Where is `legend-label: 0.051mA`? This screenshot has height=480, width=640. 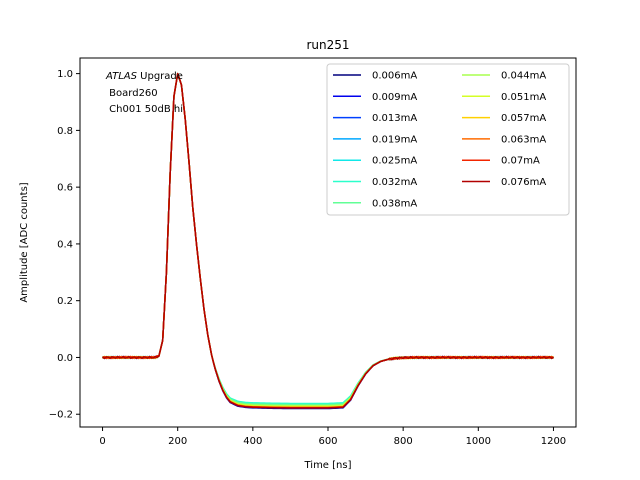 legend-label: 0.051mA is located at coordinates (523, 97).